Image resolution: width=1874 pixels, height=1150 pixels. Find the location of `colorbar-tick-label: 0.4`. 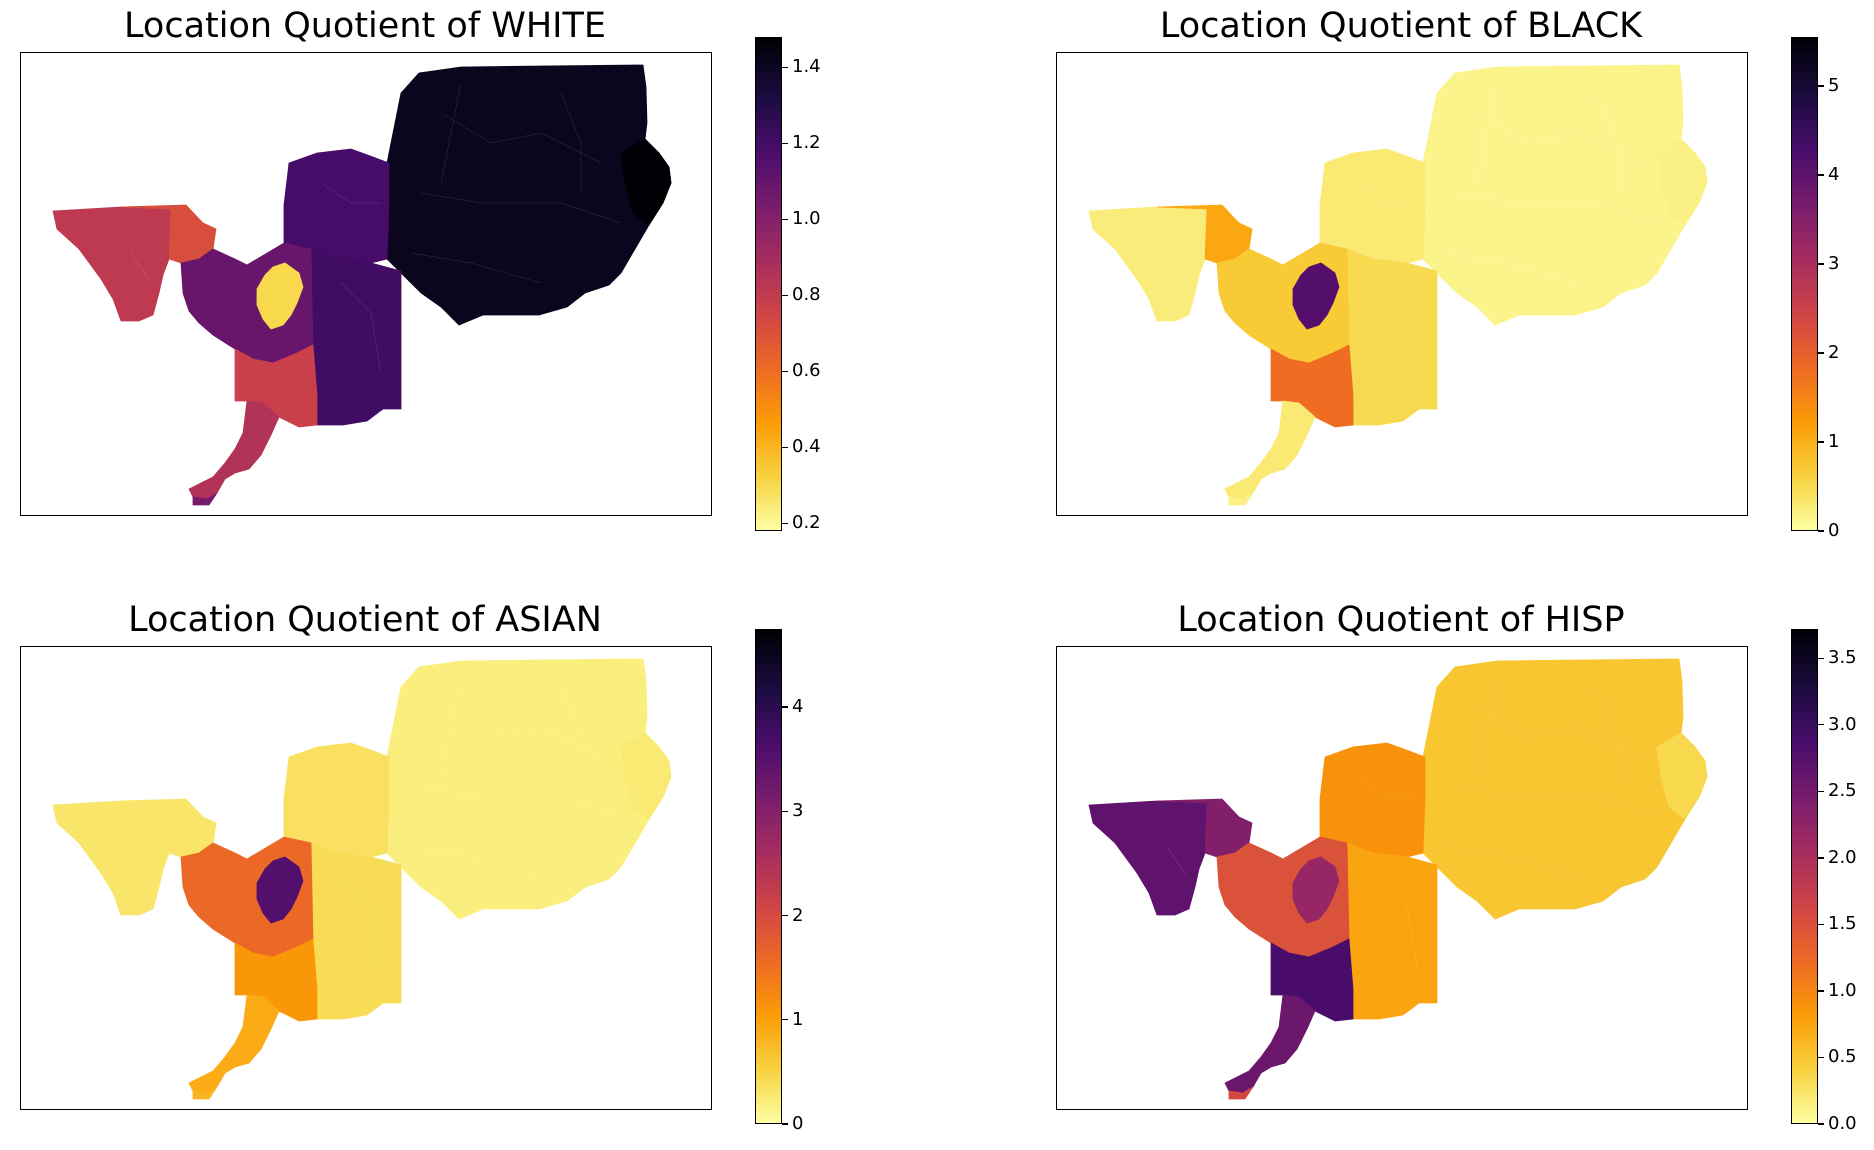

colorbar-tick-label: 0.4 is located at coordinates (806, 447).